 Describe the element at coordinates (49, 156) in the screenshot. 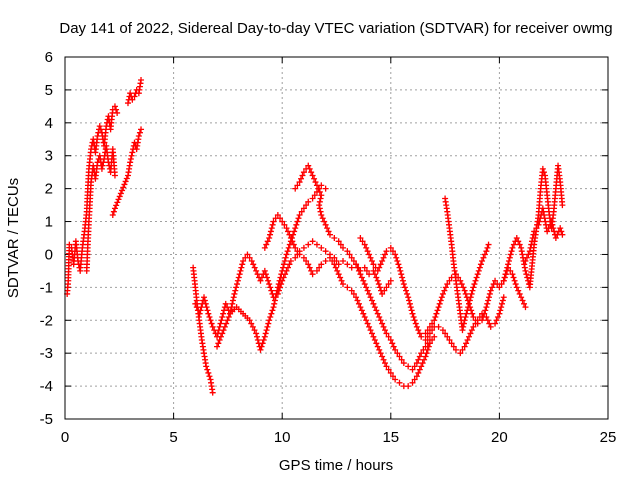

I see `y-tick-label: 3` at that location.